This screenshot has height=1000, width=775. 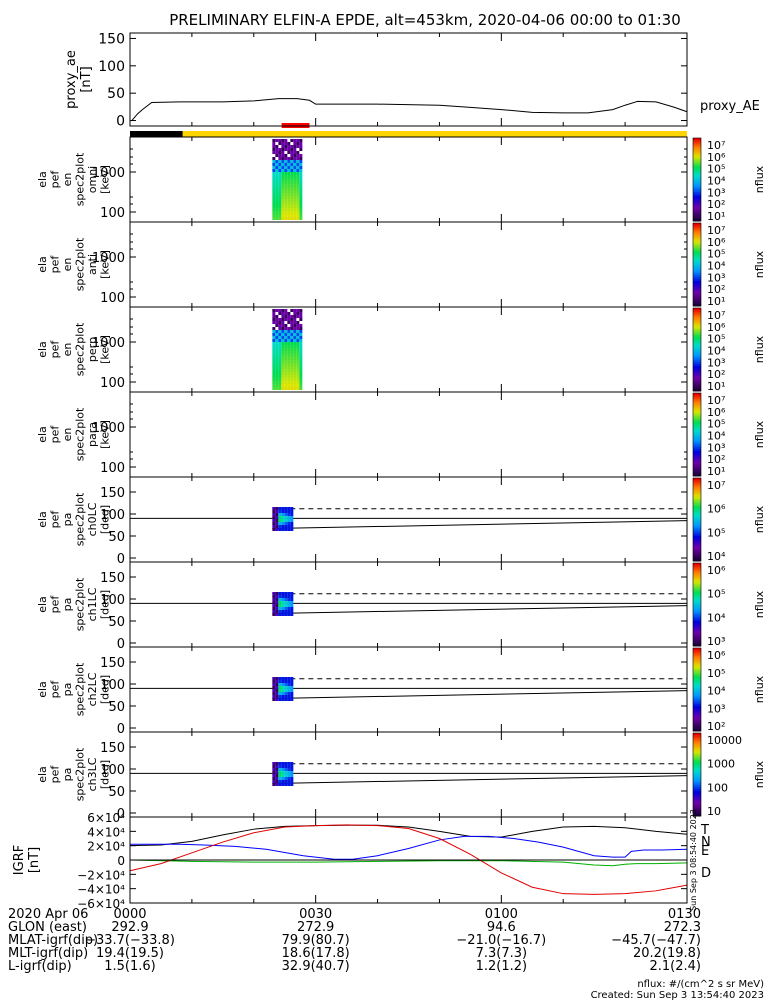 What do you see at coordinates (759, 179) in the screenshot?
I see `colorbar-label-omni: nflux` at bounding box center [759, 179].